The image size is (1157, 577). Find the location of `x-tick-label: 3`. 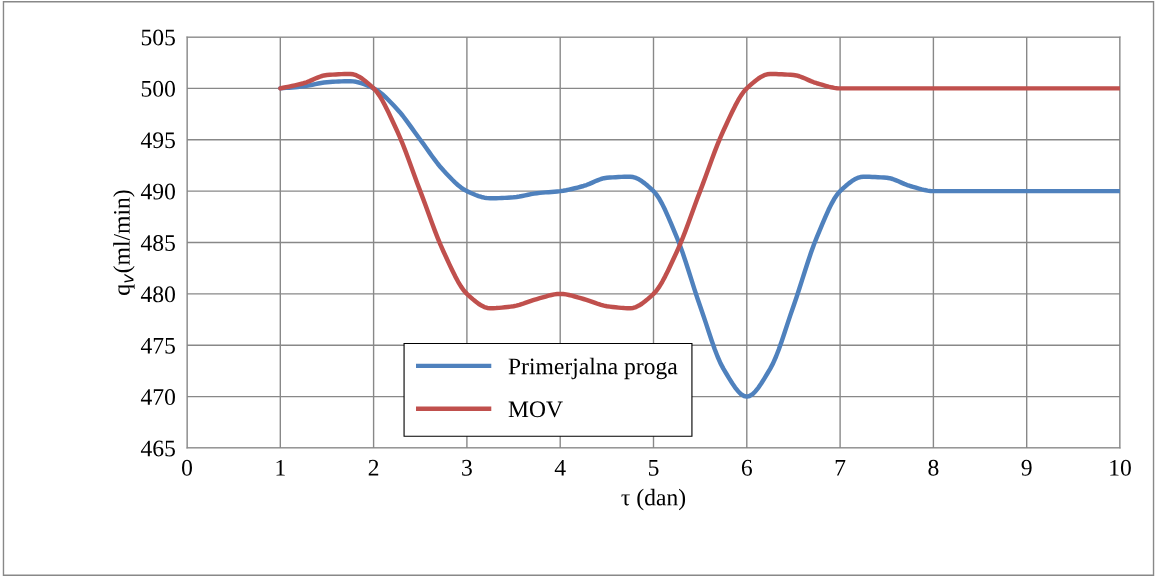

x-tick-label: 3 is located at coordinates (467, 467).